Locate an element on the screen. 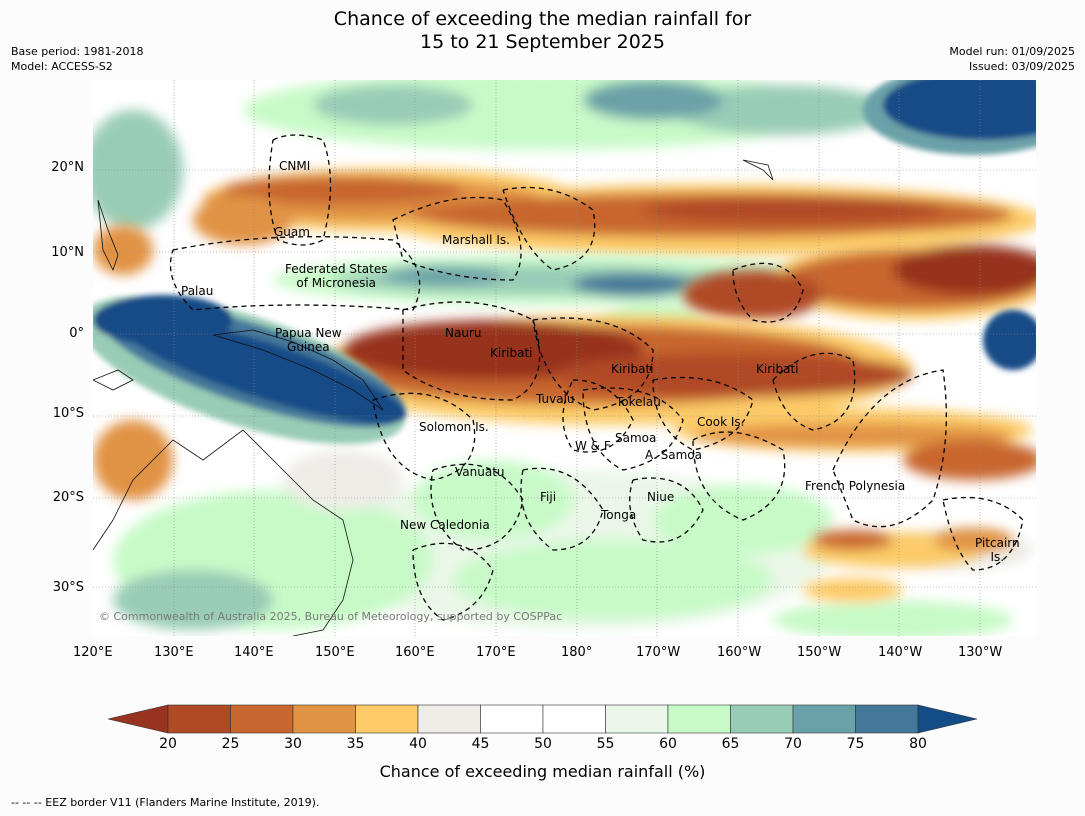 The width and height of the screenshot is (1085, 816). place-label: Tokelau is located at coordinates (638, 402).